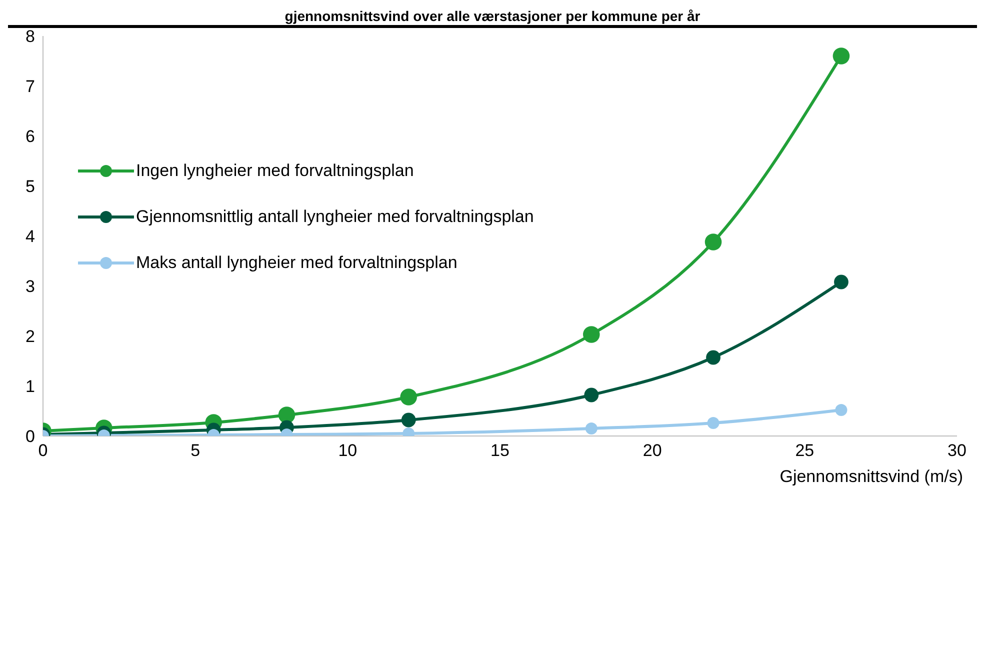 The width and height of the screenshot is (985, 652). I want to click on y-tick-label: 8, so click(30, 36).